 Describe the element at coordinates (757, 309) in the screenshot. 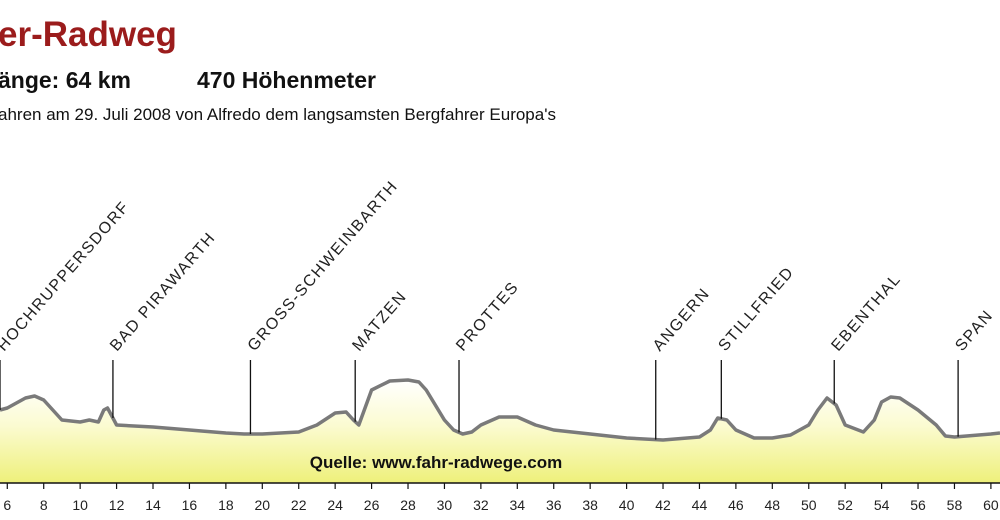

I see `place-label: STILLFRIED` at that location.